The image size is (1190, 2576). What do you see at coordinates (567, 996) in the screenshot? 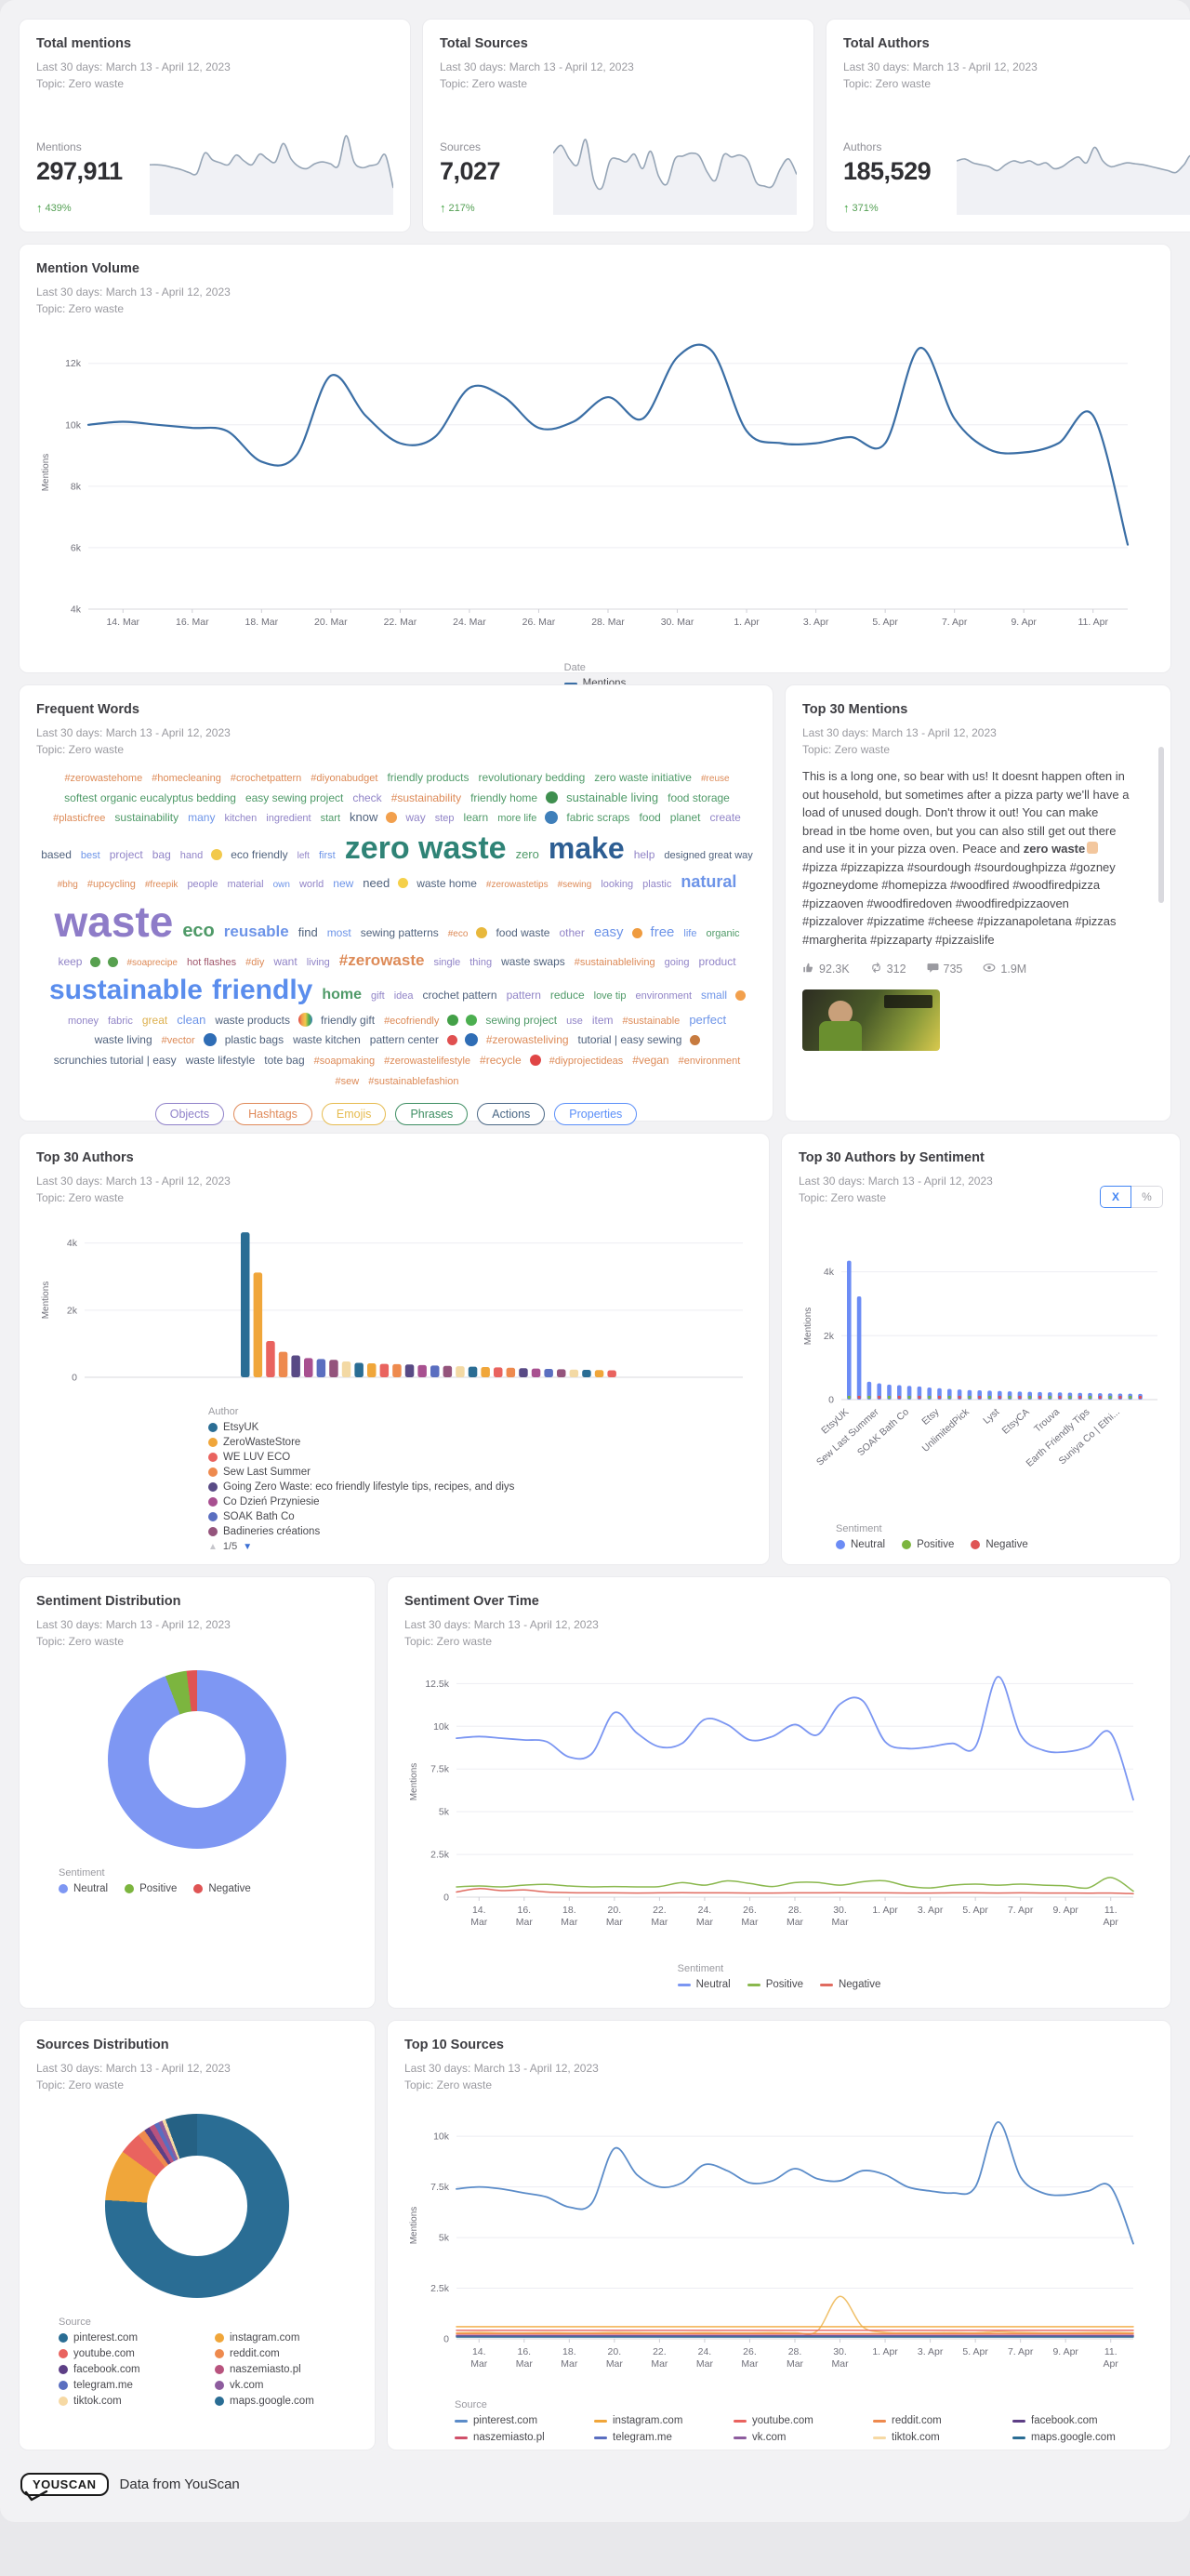
I see `cloud-word: reduce` at bounding box center [567, 996].